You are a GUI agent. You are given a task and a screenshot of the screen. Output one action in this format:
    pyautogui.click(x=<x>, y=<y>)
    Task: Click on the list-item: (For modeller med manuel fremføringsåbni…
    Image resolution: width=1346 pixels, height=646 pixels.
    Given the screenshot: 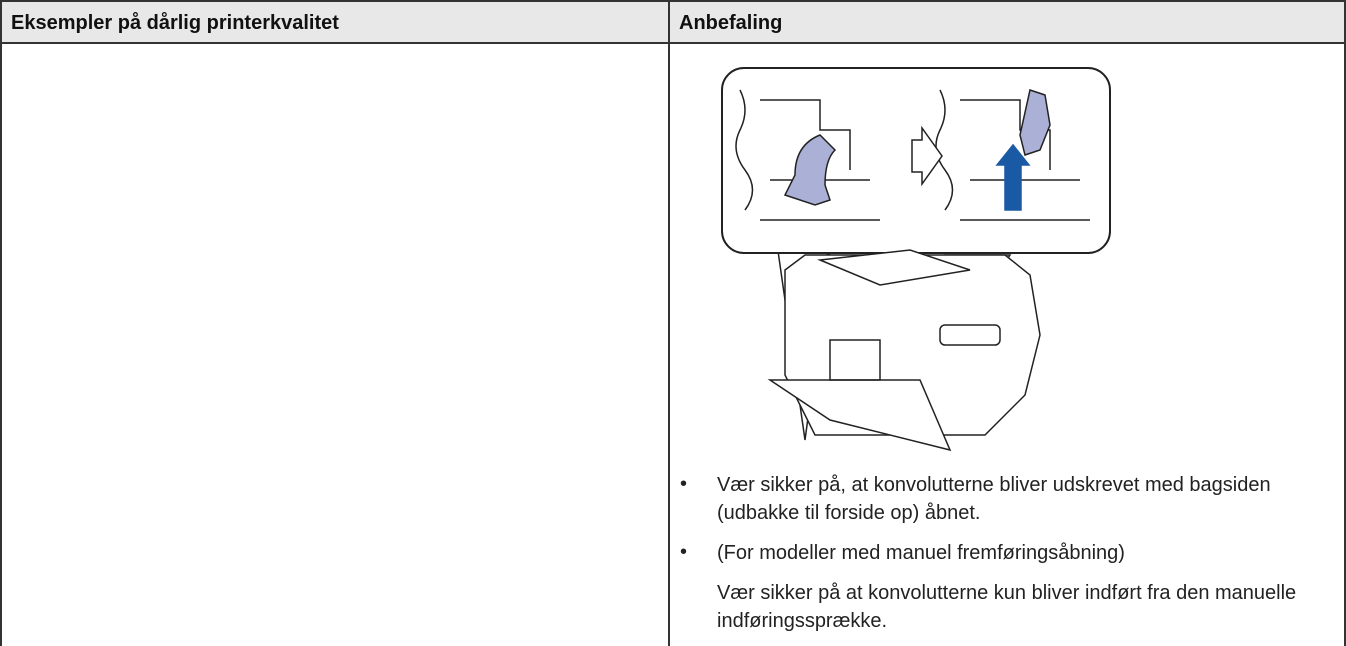 What is the action you would take?
    pyautogui.click(x=921, y=553)
    